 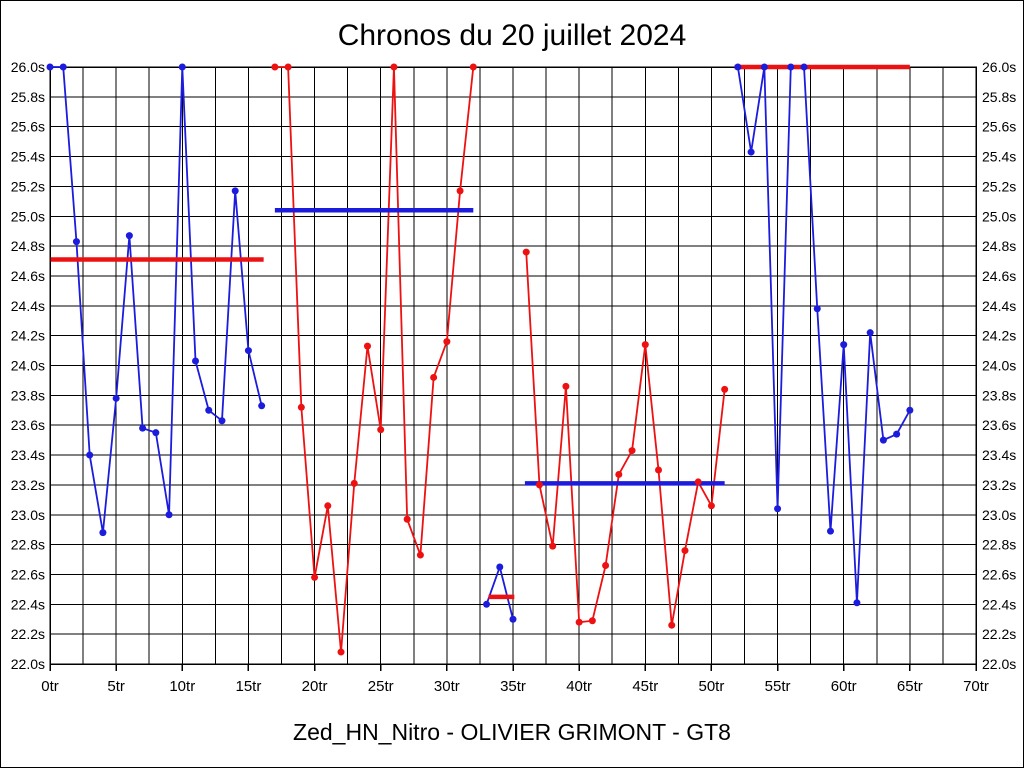 I want to click on x-axis-label: 55tr, so click(x=778, y=686).